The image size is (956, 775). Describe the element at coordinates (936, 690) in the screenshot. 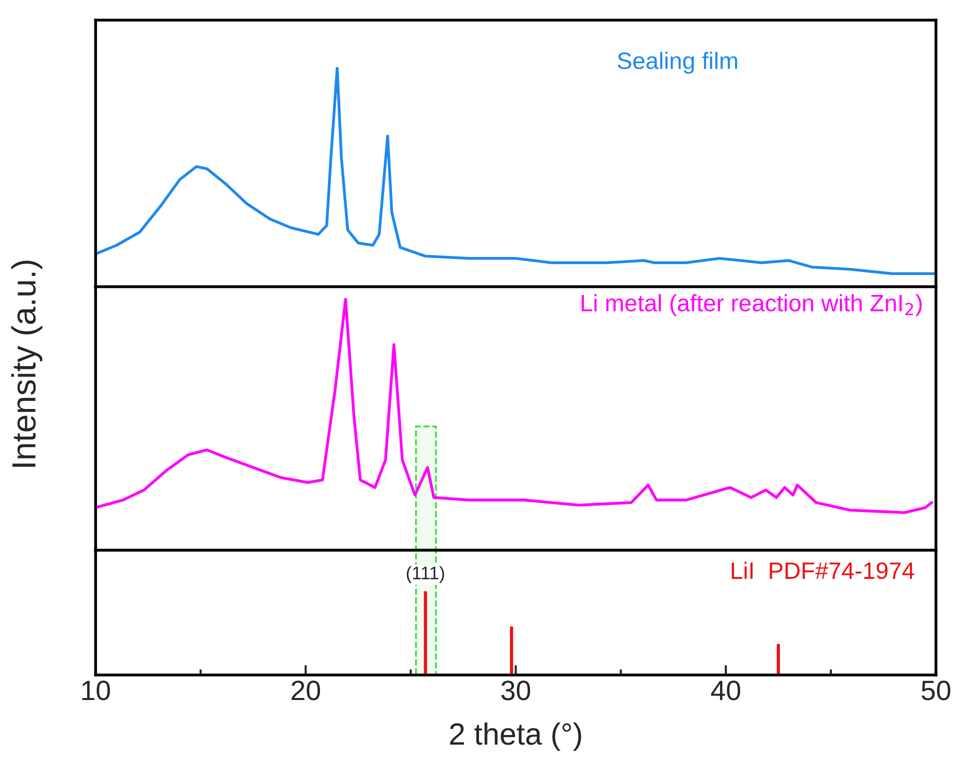

I see `x-tick-label: 50` at that location.